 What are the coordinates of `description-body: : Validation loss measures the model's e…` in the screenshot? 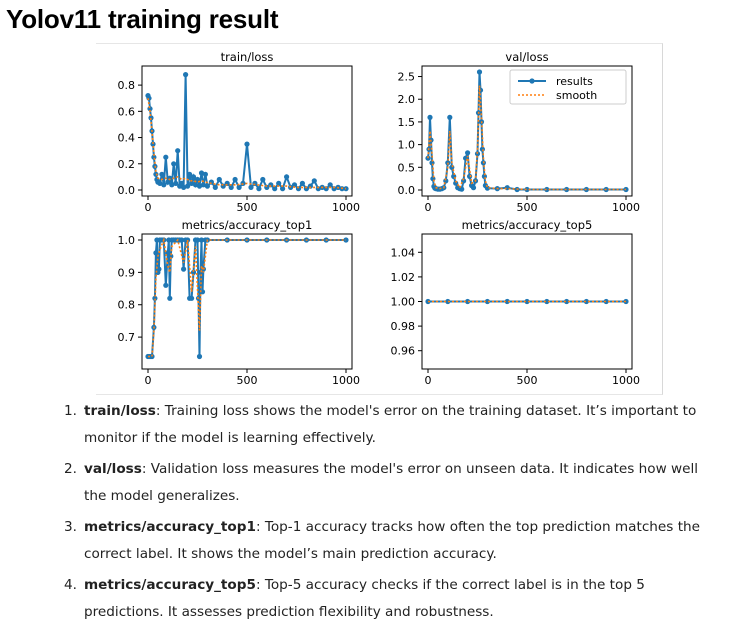 It's located at (391, 482).